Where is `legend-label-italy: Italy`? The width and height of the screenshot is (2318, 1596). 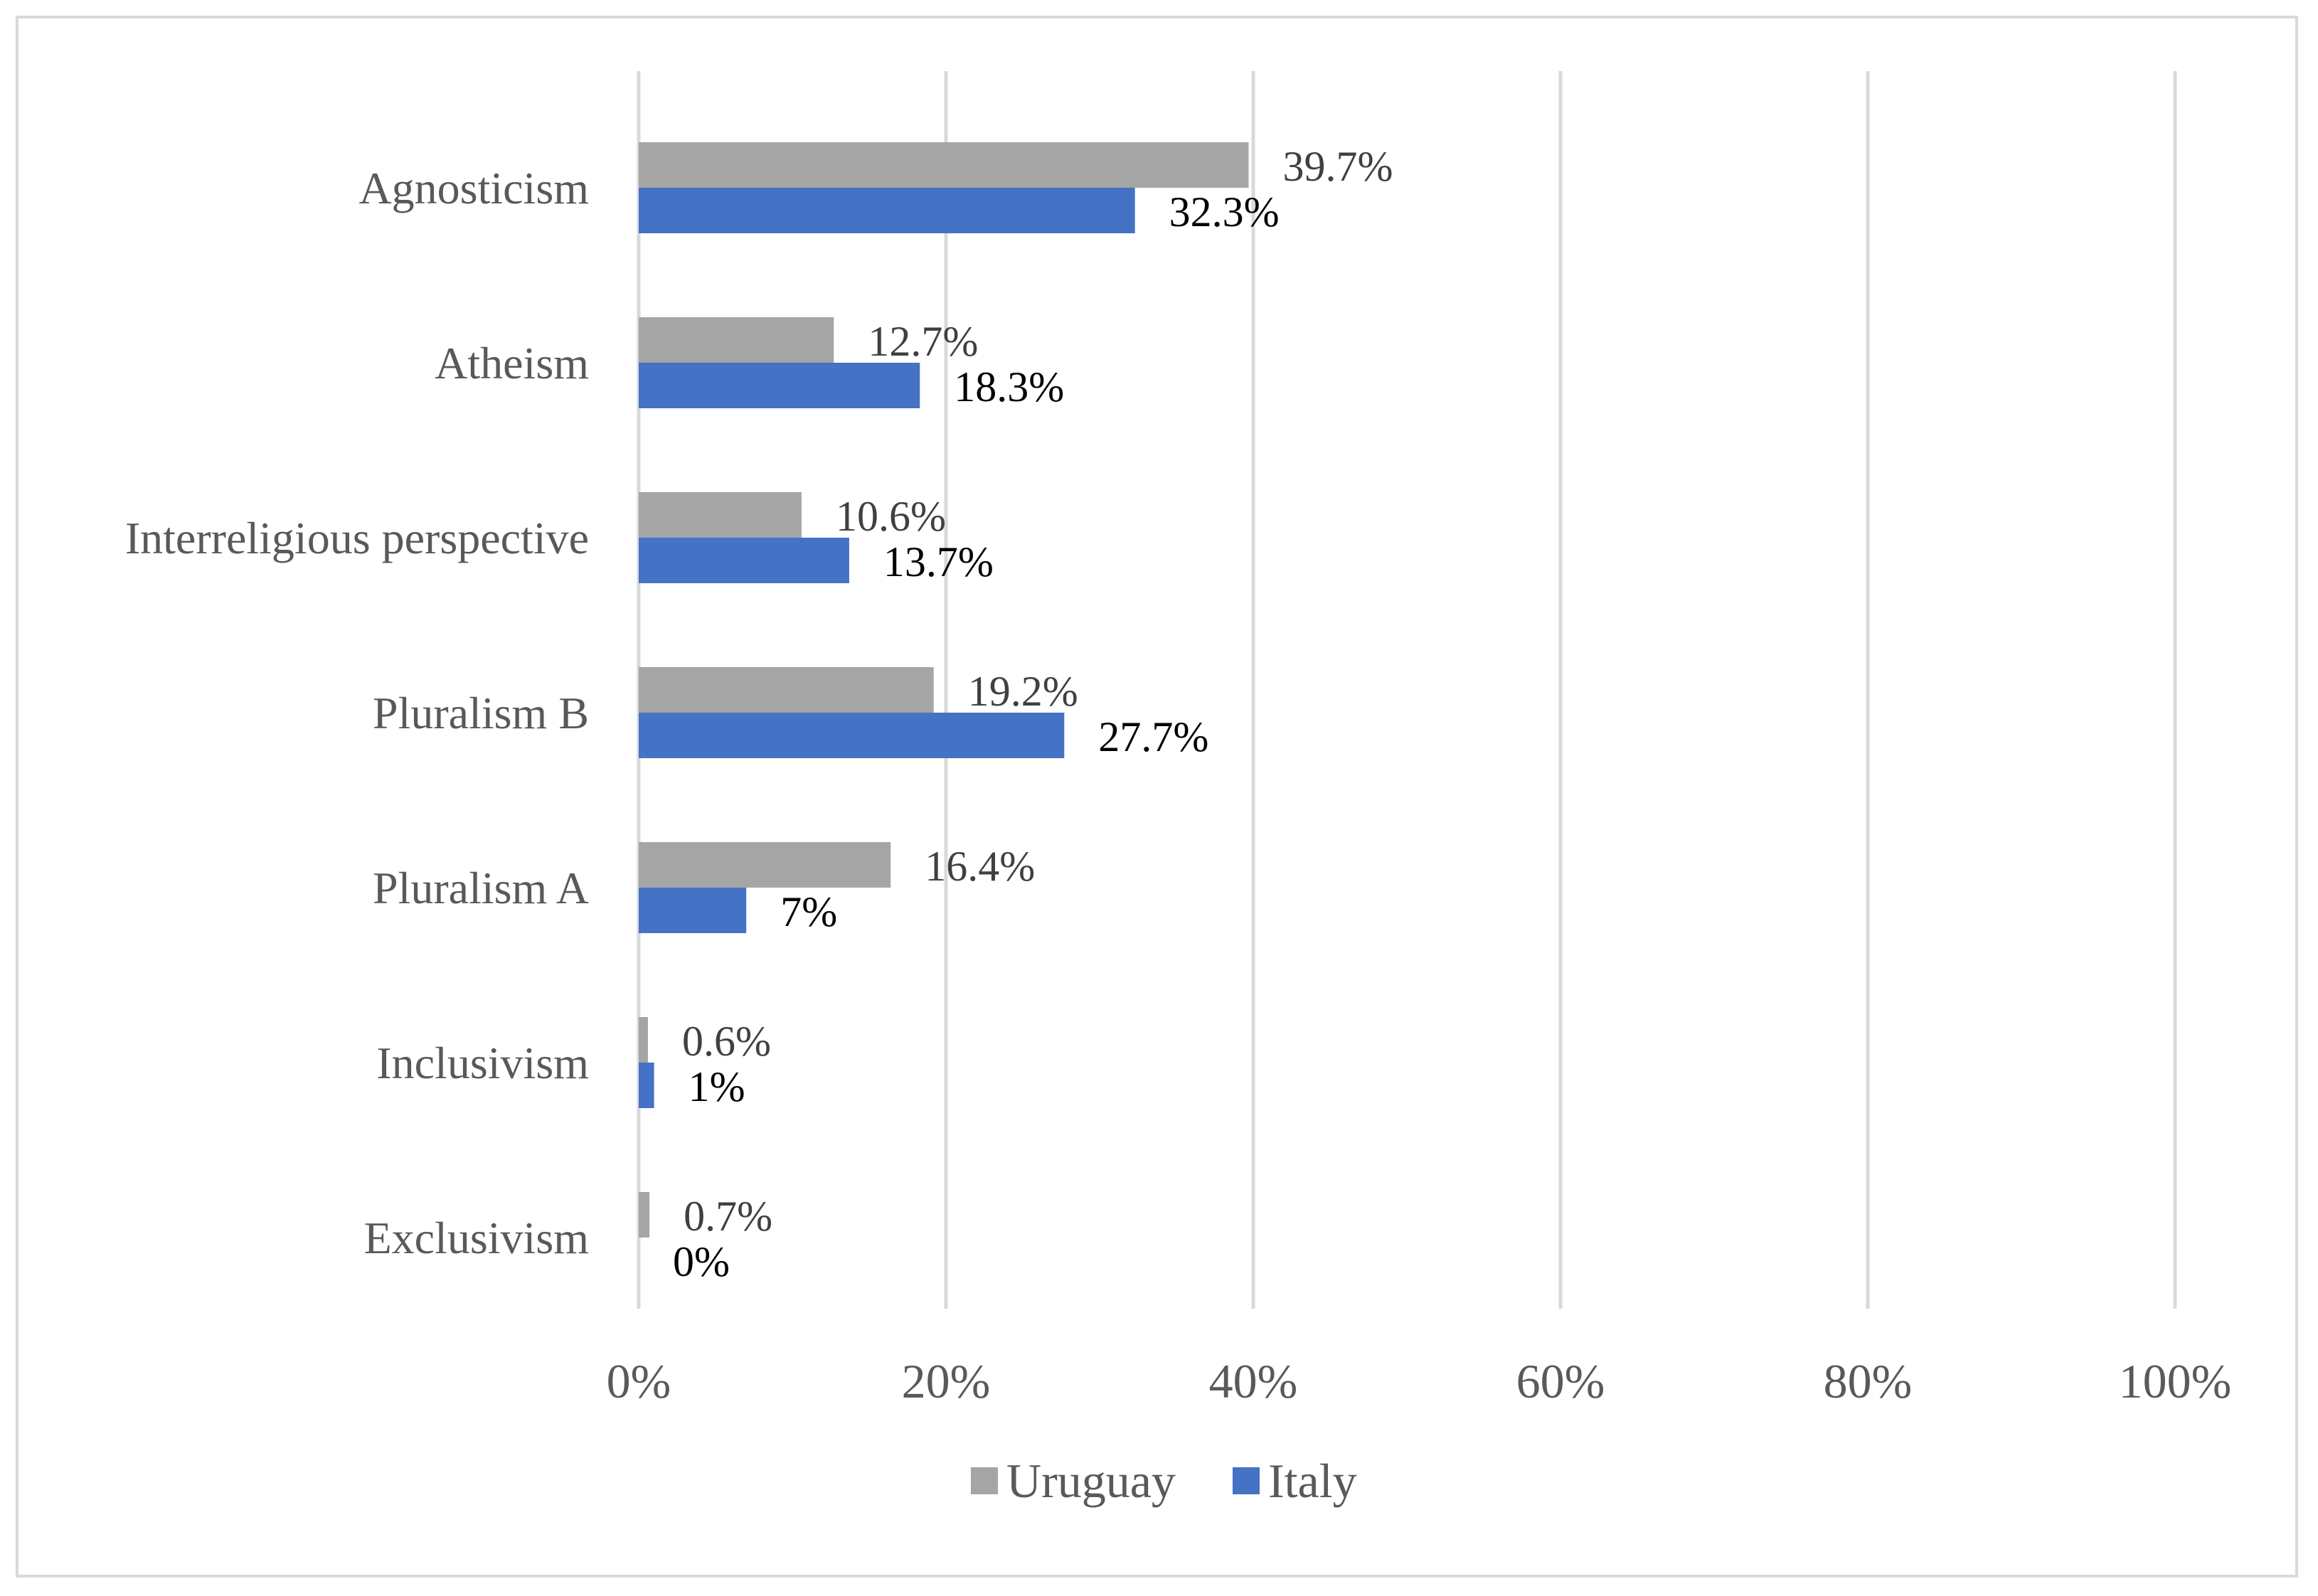 legend-label-italy: Italy is located at coordinates (1312, 1481).